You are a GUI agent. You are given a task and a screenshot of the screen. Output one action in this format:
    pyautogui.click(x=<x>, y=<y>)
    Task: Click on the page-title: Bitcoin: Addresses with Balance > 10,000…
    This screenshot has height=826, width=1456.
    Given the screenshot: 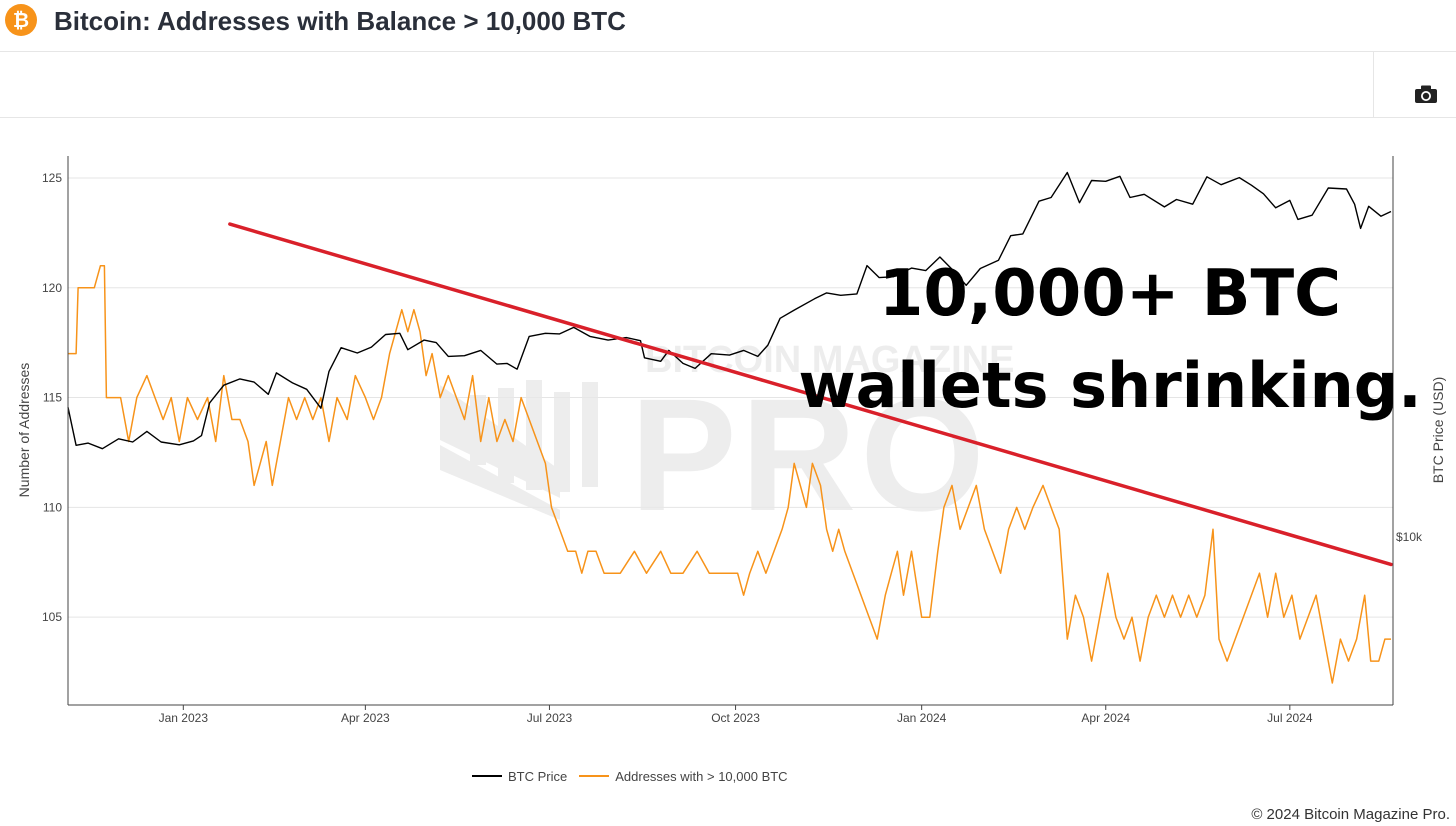 What is the action you would take?
    pyautogui.click(x=340, y=21)
    